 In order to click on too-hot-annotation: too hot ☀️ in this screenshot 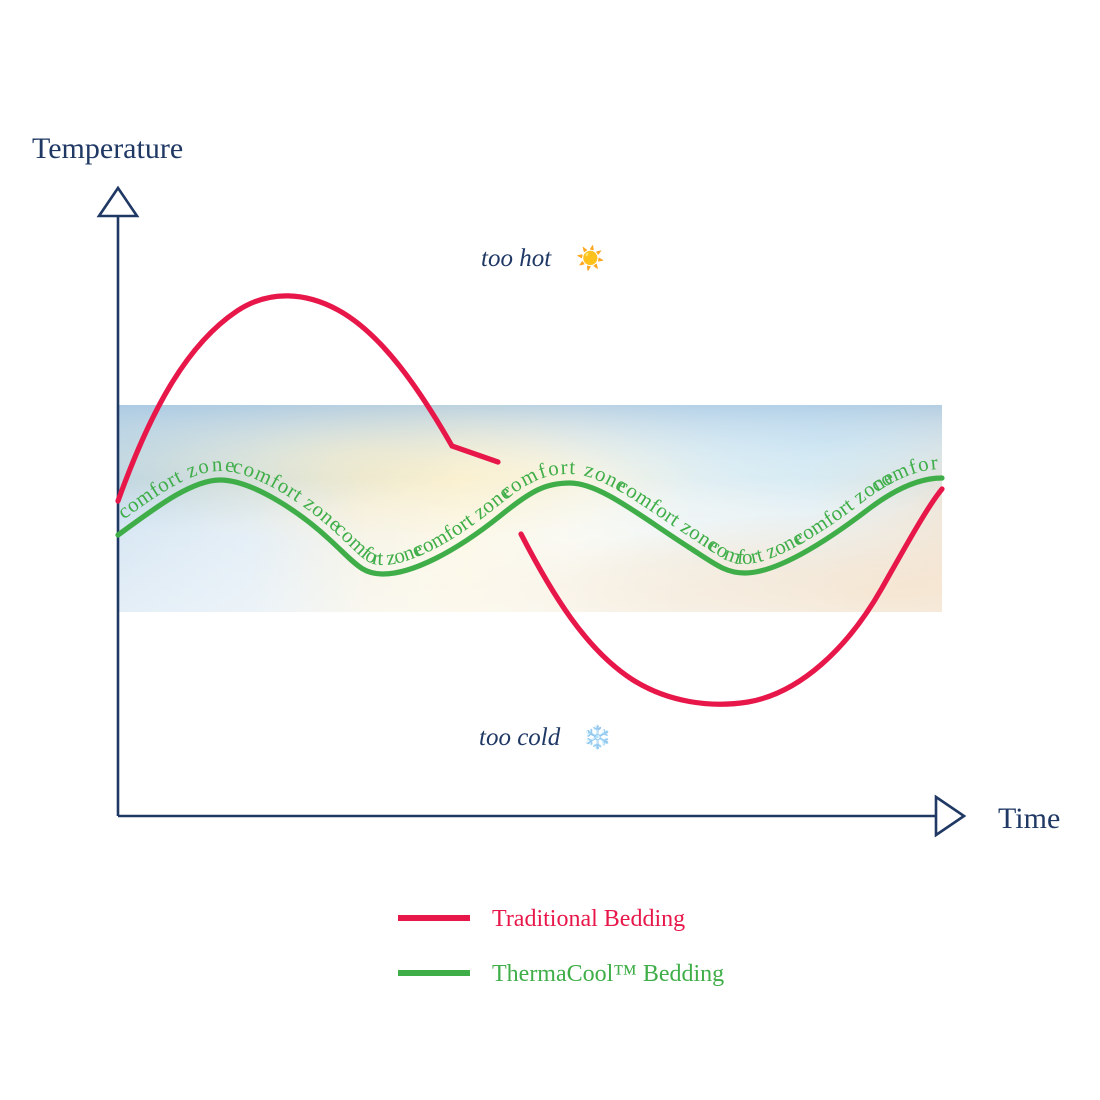, I will do `click(543, 258)`.